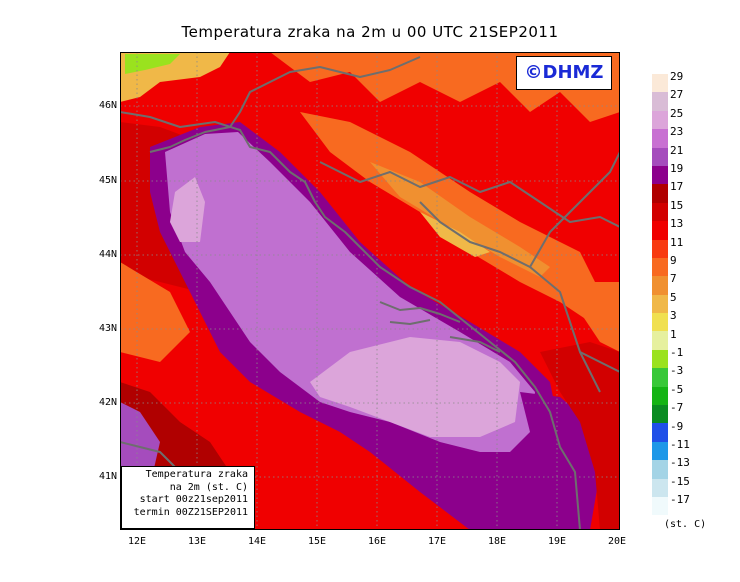 The image size is (740, 582). I want to click on dinaric-ridge, so click(460, 219).